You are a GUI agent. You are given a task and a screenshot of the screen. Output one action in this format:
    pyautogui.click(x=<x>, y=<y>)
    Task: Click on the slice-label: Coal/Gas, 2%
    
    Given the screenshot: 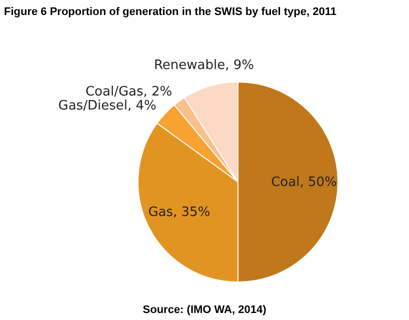 What is the action you would take?
    pyautogui.click(x=128, y=92)
    